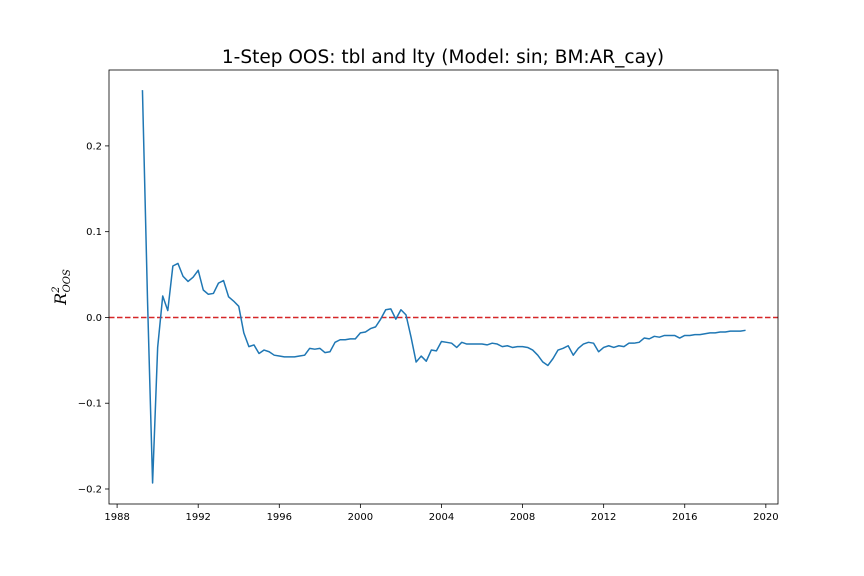  Describe the element at coordinates (90, 404) in the screenshot. I see `y-tick-label: −0.1` at that location.